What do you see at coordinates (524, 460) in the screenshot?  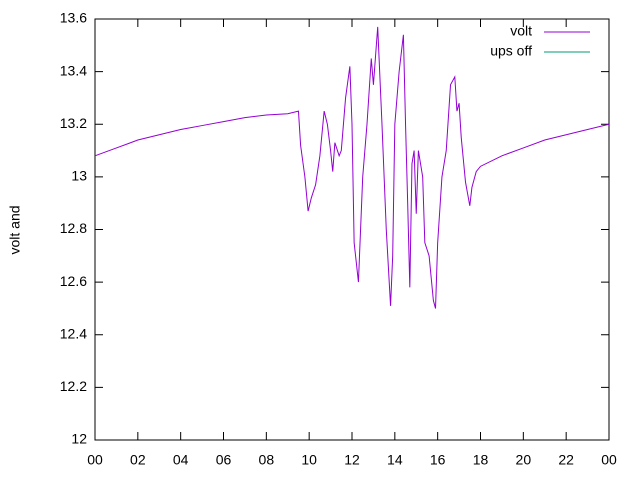 I see `x-tick-label: 20` at bounding box center [524, 460].